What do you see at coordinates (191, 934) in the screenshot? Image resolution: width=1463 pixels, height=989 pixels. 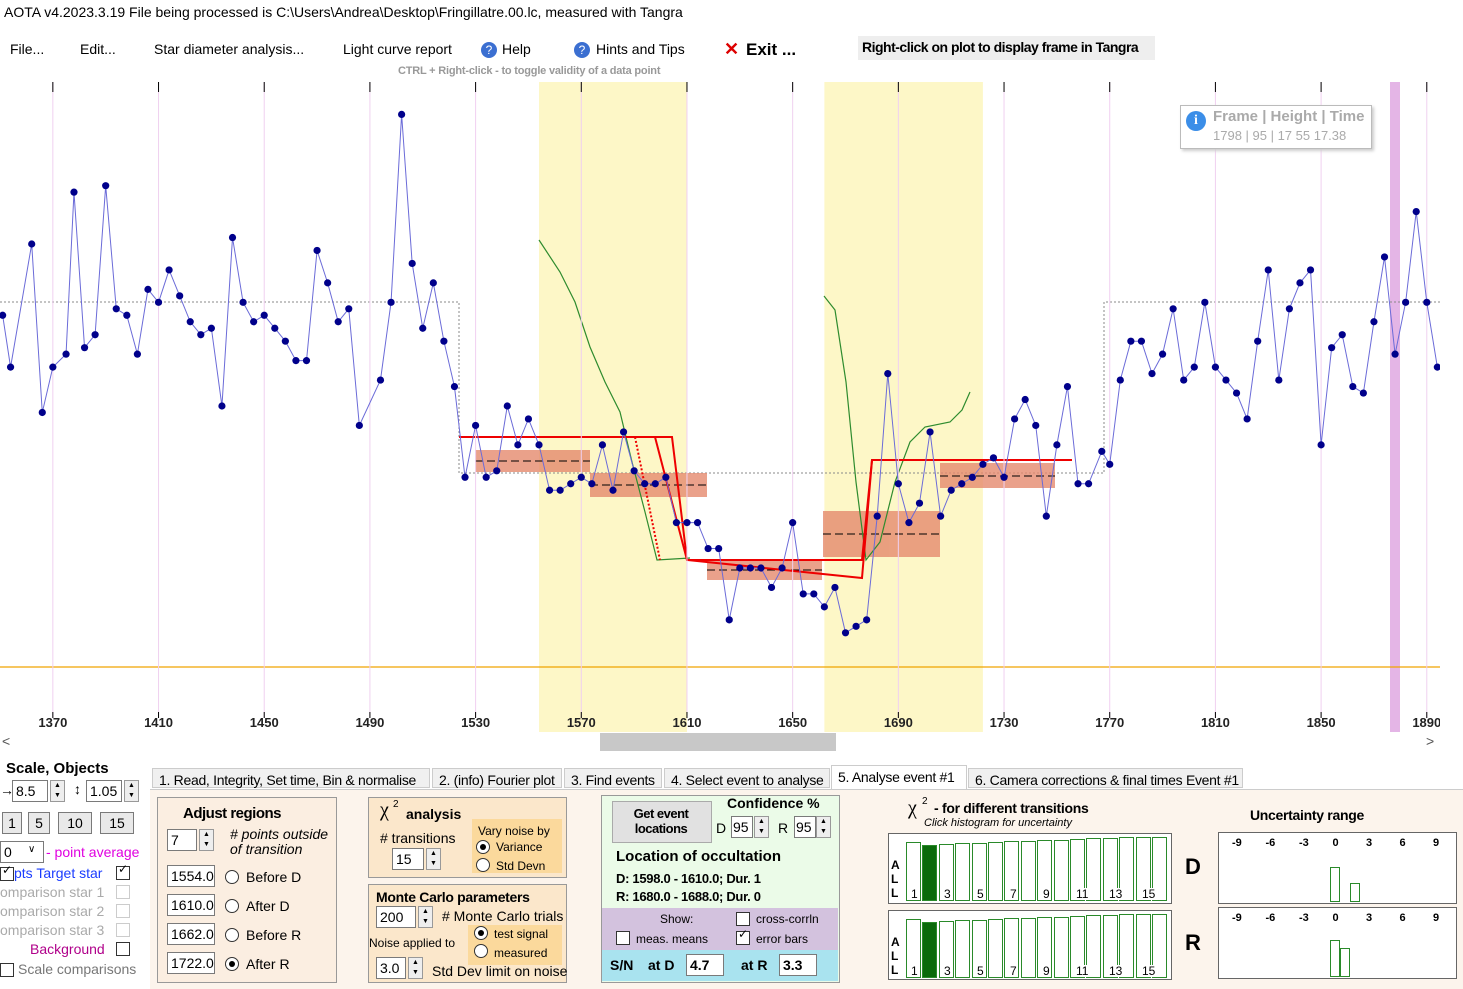 I see `region-input: 1662.0` at bounding box center [191, 934].